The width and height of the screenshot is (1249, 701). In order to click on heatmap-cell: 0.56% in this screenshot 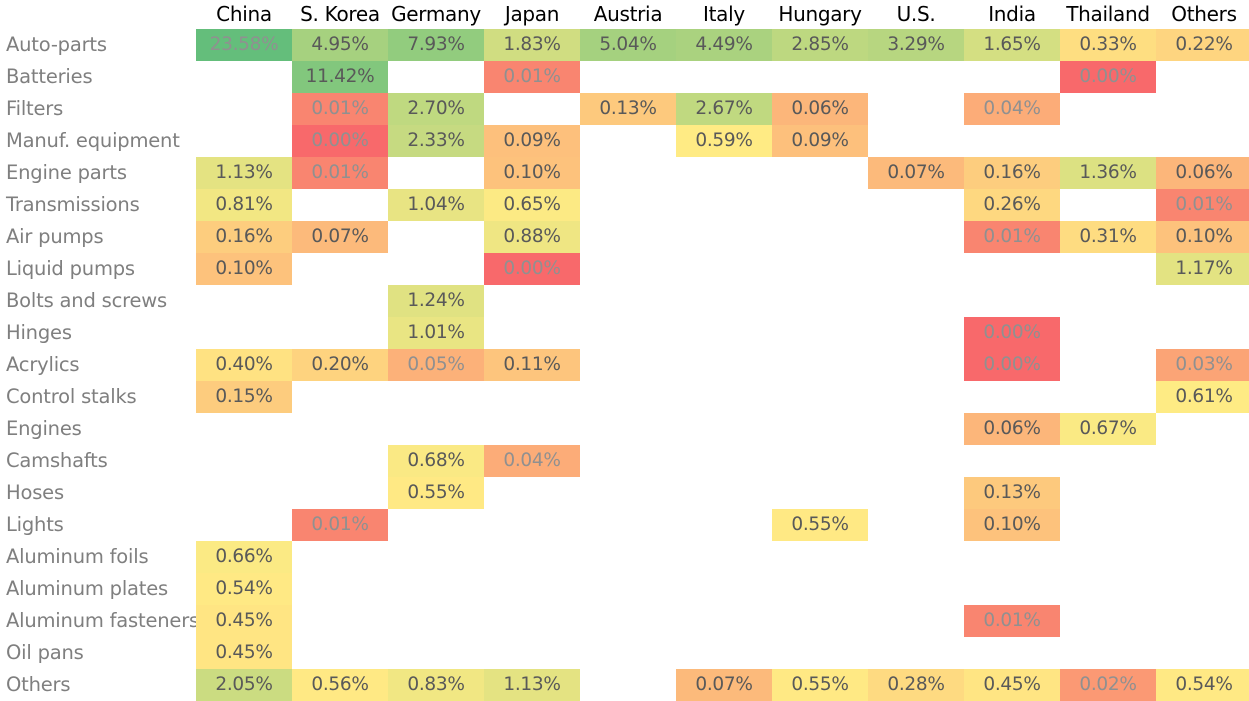, I will do `click(340, 685)`.